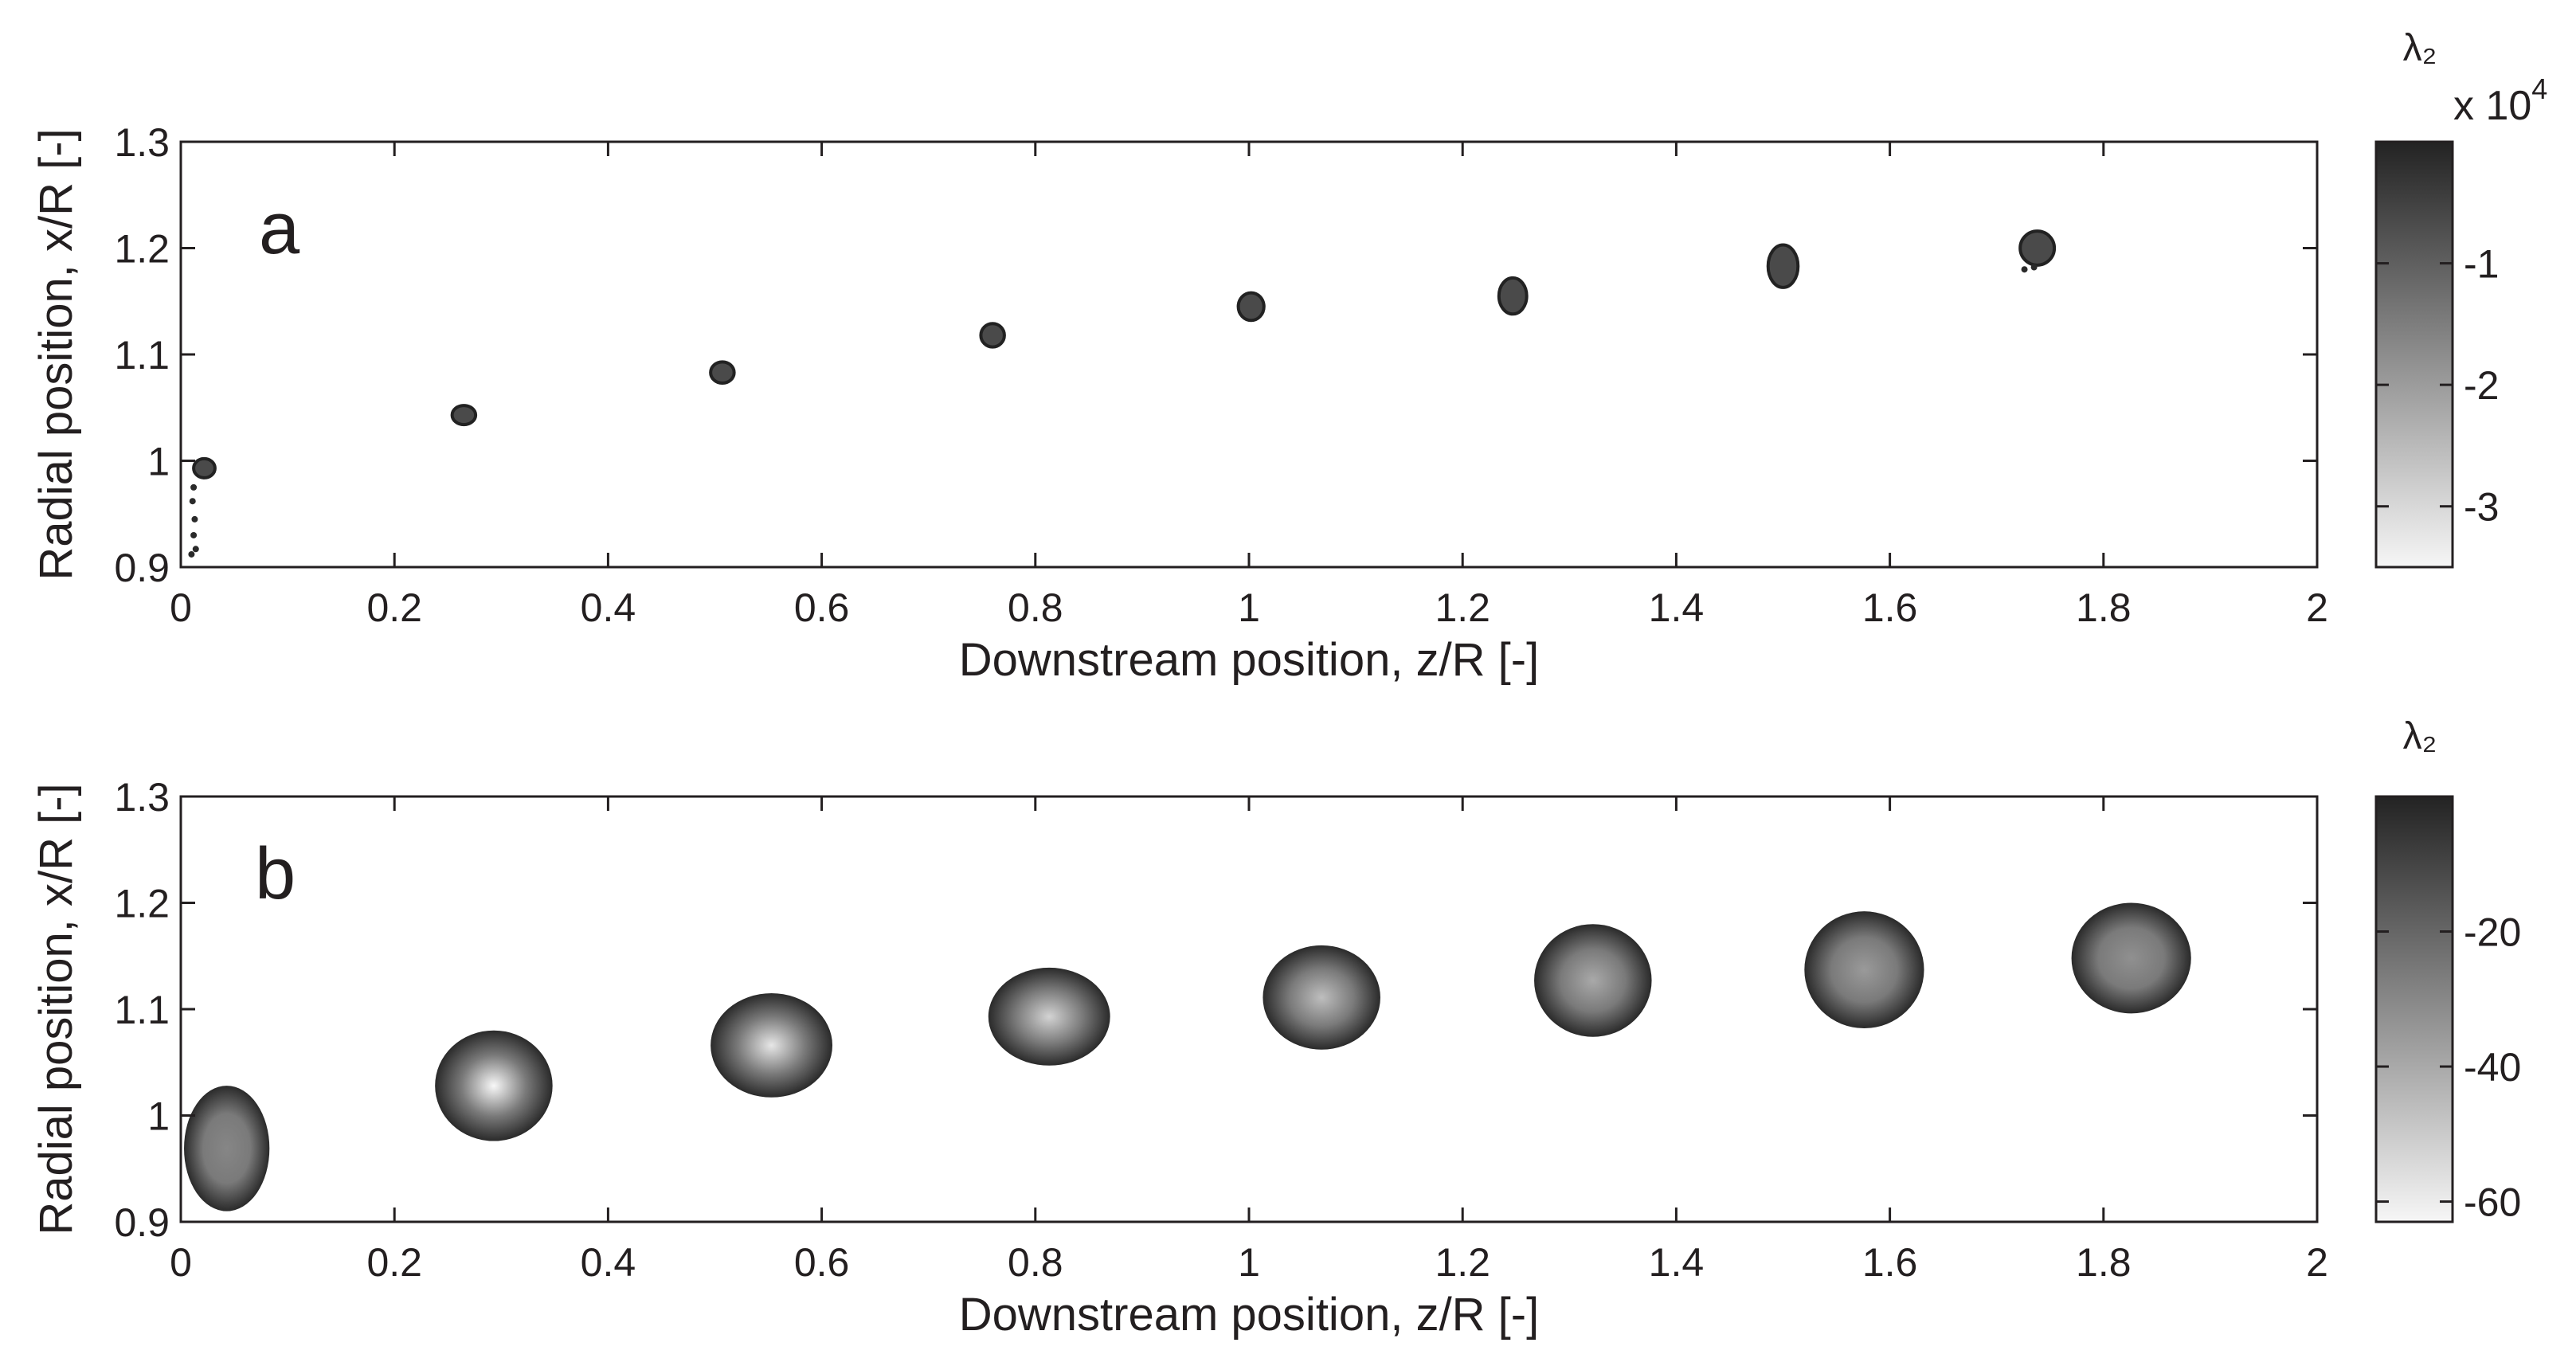  Describe the element at coordinates (56, 1009) in the screenshot. I see `y-axis-label-b: Radial position, x/R [-]` at that location.